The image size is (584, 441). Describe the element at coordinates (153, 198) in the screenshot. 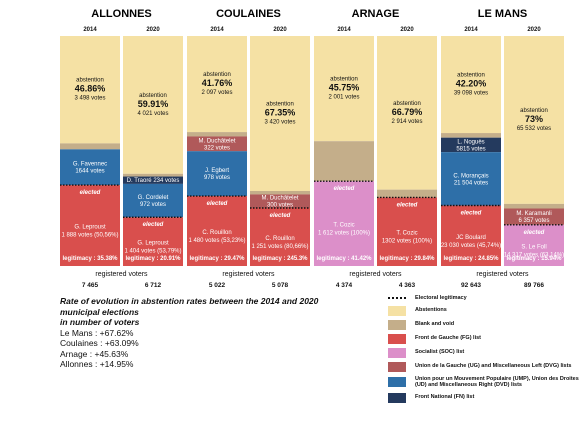

I see `candidate-label: G. Cordelet` at that location.